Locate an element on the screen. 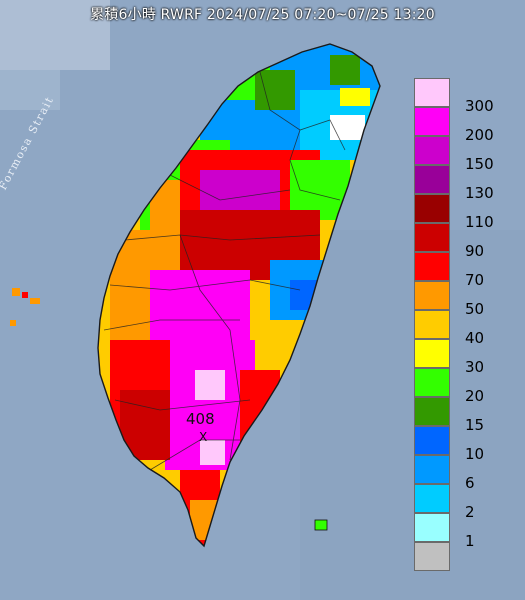 The width and height of the screenshot is (525, 600). legend-label: 6 is located at coordinates (470, 483).